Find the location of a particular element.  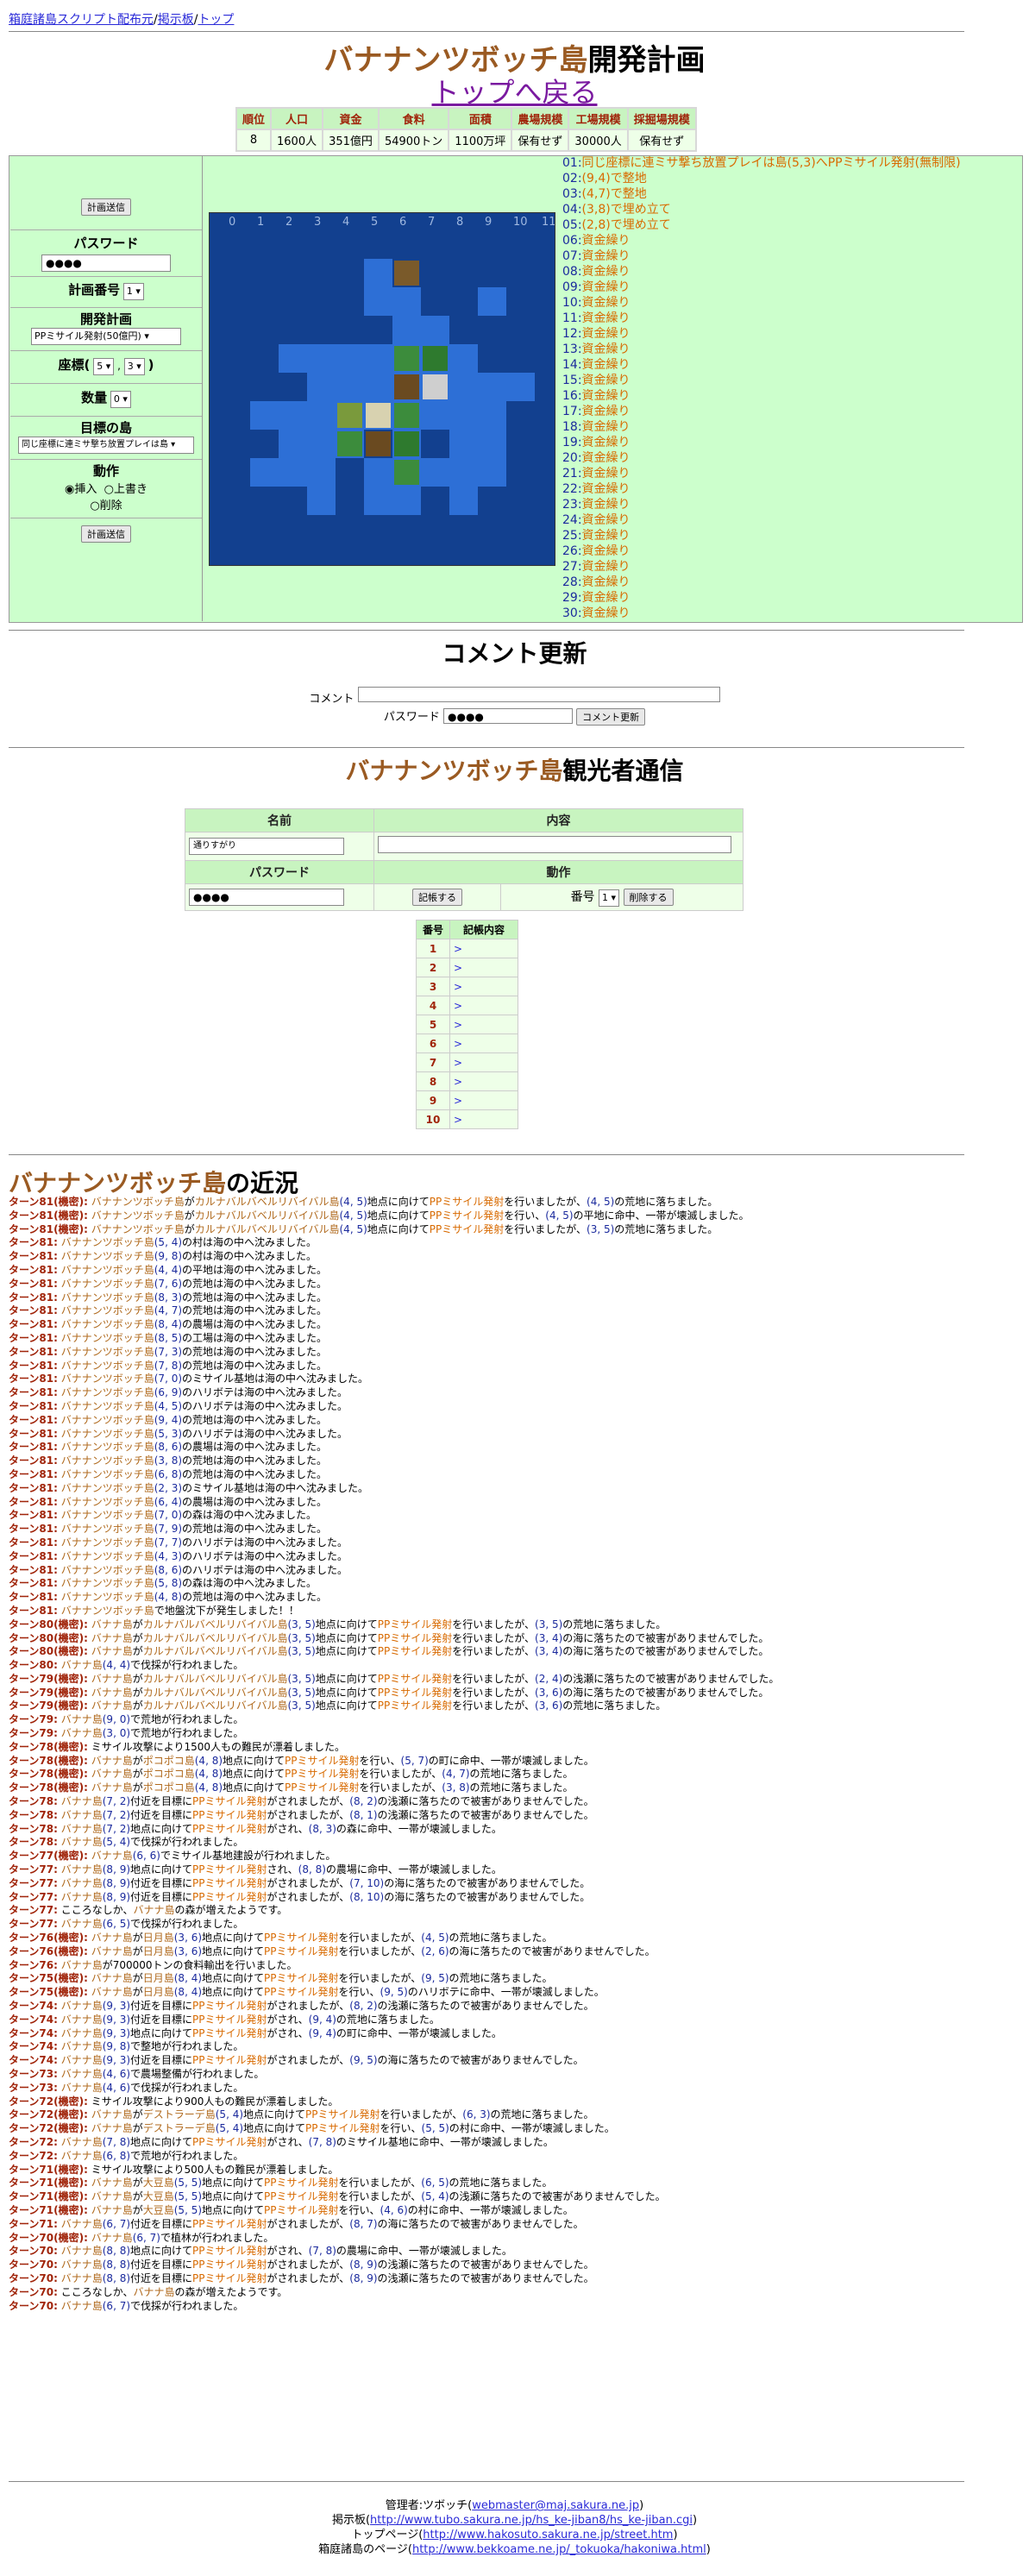

sea-tile is located at coordinates (435, 444).